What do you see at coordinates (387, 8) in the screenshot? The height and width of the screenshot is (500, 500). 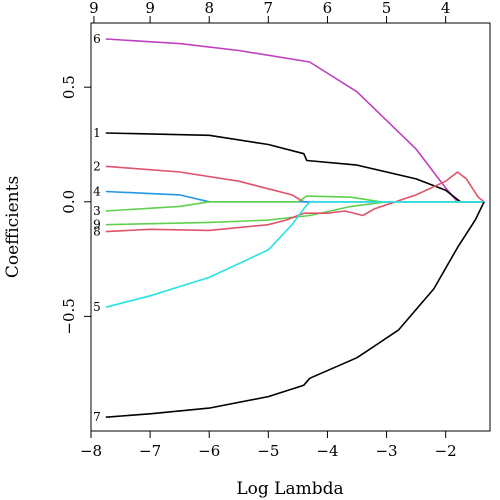 I see `top-tick-label: 5` at bounding box center [387, 8].